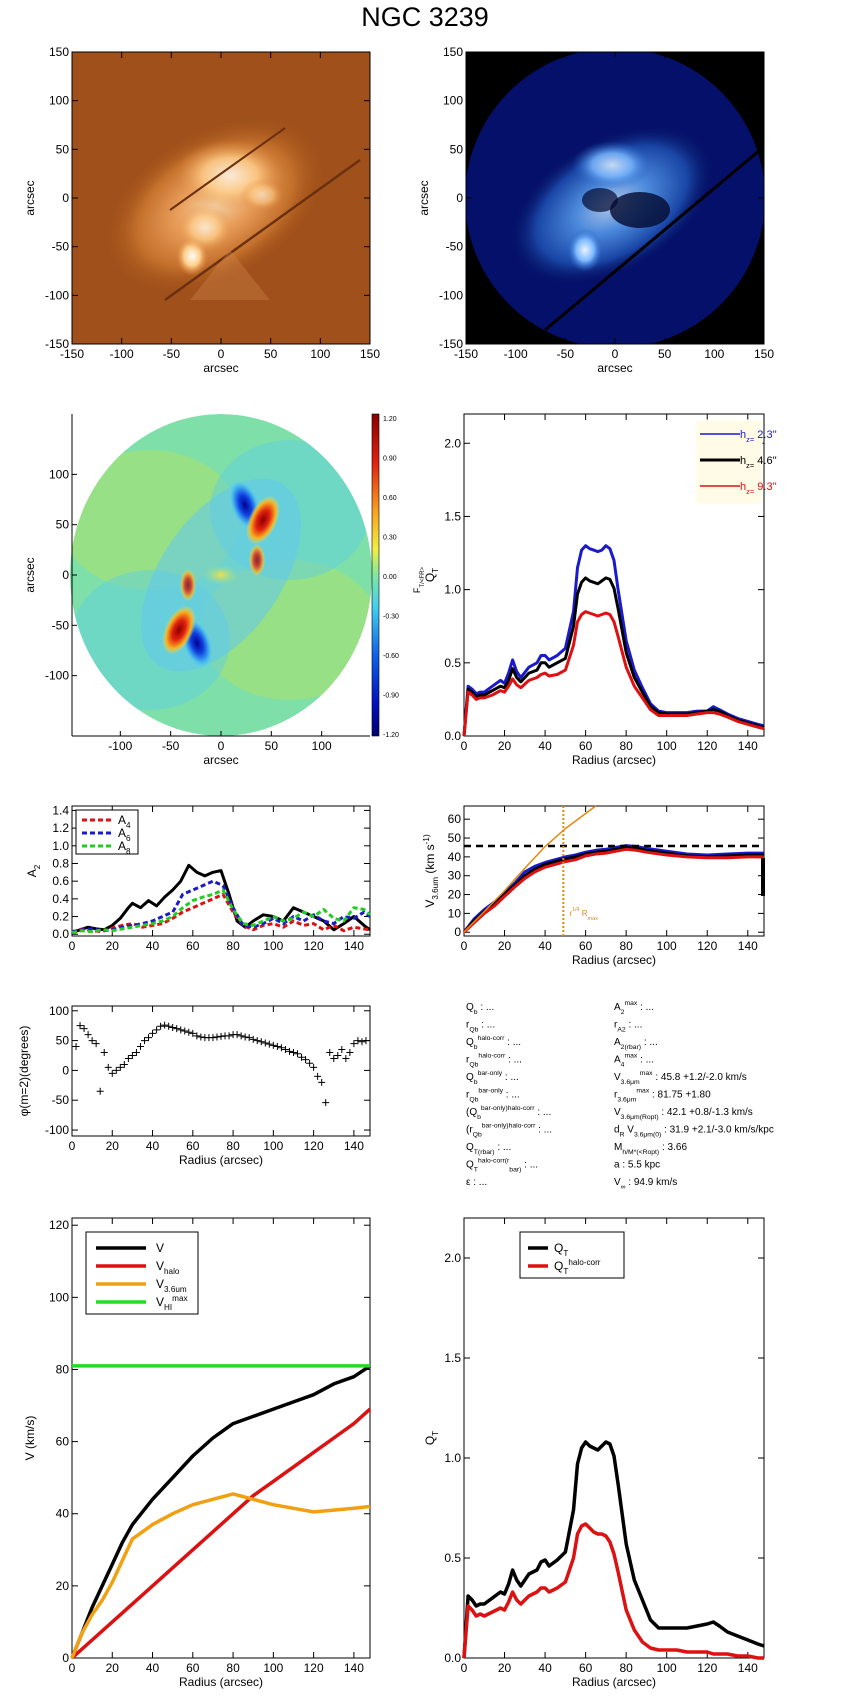  What do you see at coordinates (614, 760) in the screenshot?
I see `x-axis-label: Radius (arcsec)` at bounding box center [614, 760].